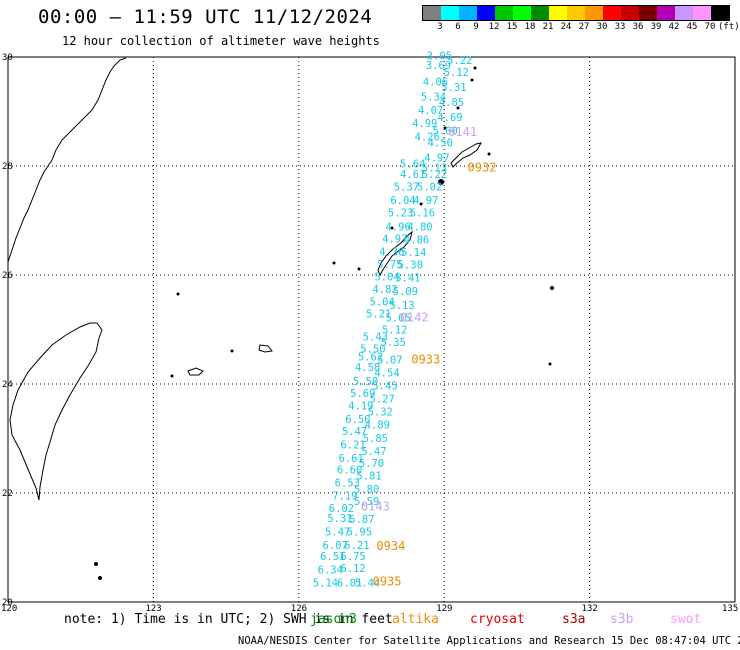  I want to click on wave-height-label: 4.36, so click(391, 252).